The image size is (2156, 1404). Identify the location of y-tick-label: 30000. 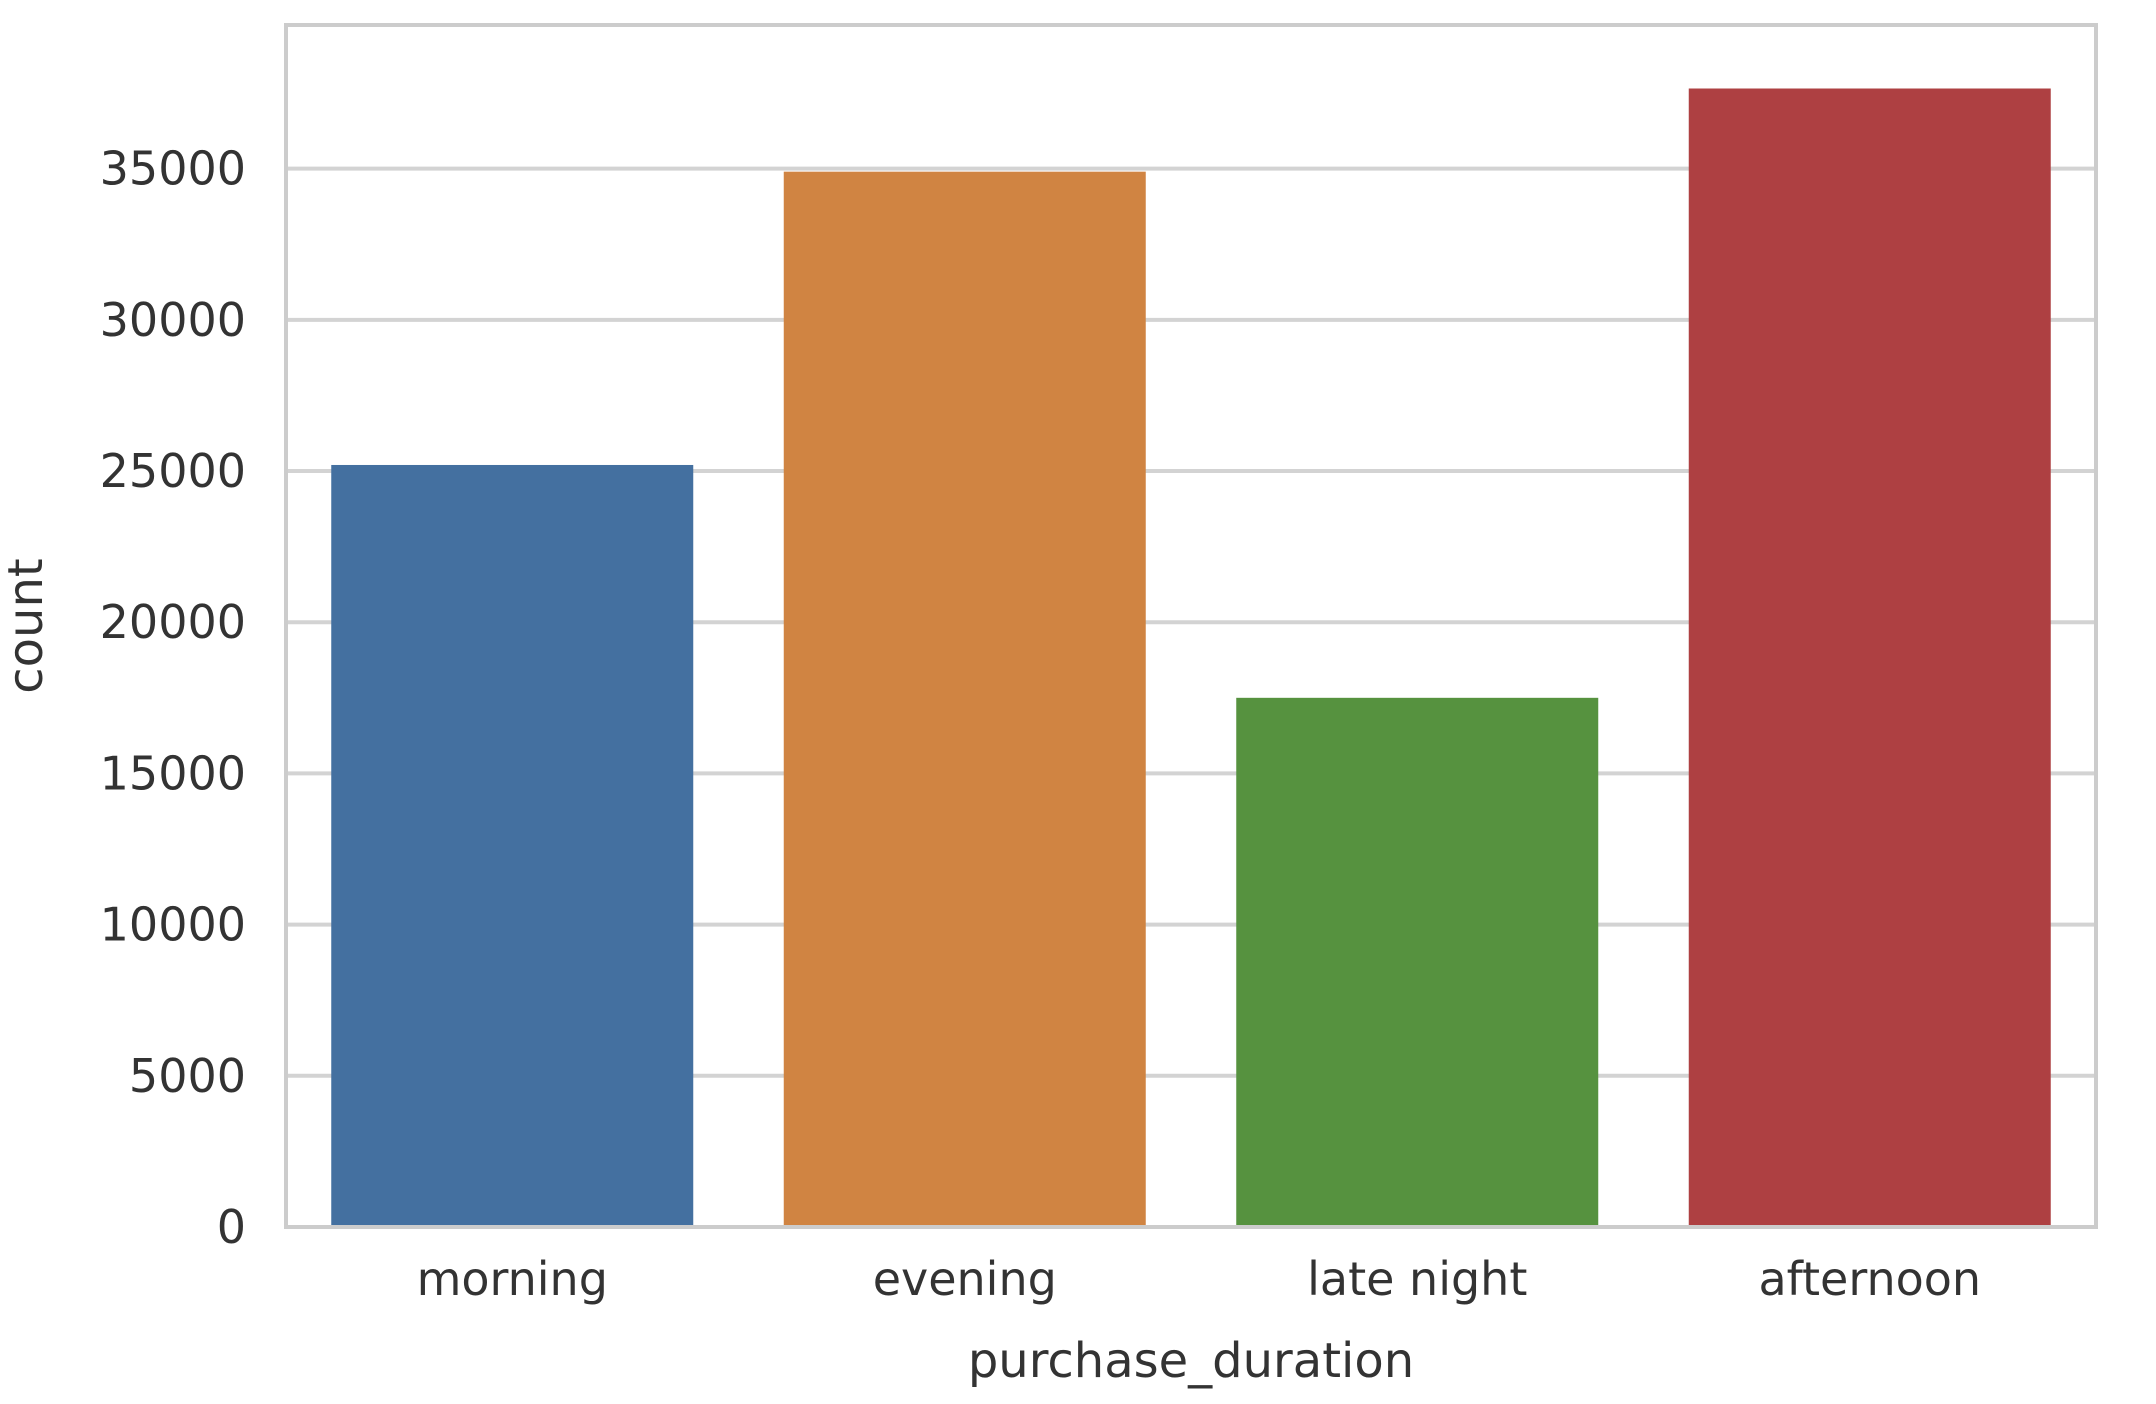
(173, 320).